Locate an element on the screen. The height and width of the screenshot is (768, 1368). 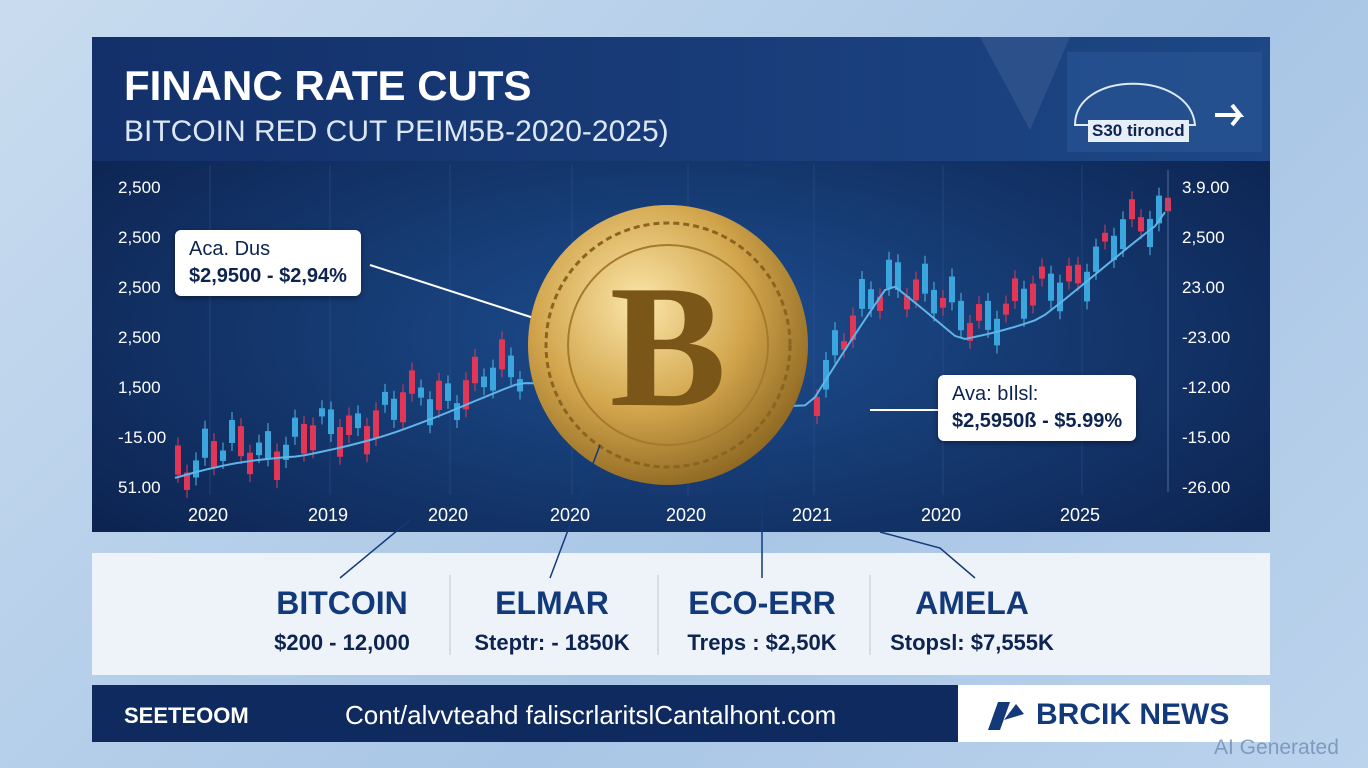
coin-ring is located at coordinates (668, 345).